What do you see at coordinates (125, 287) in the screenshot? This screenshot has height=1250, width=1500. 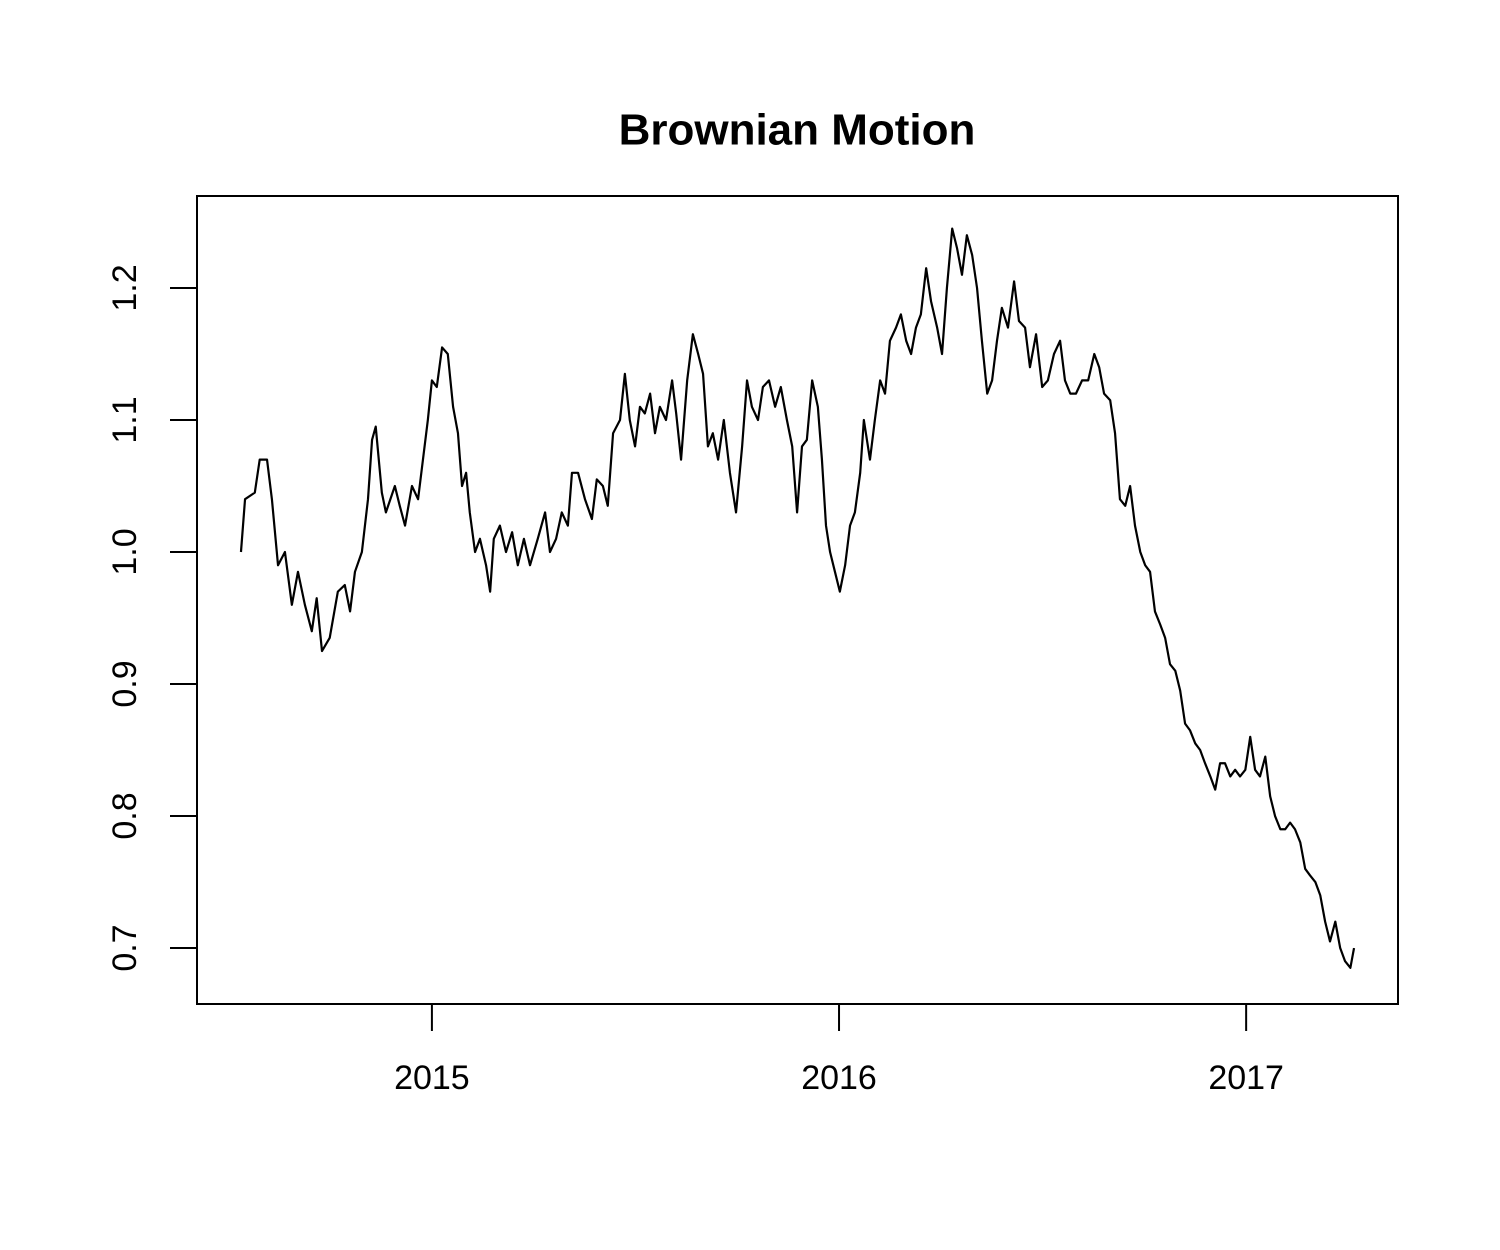 I see `y-tick-label: 1.2` at bounding box center [125, 287].